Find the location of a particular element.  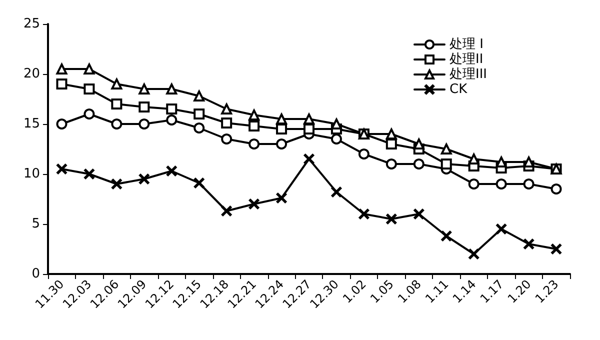

y-tick-label: 5 is located at coordinates (36, 224).